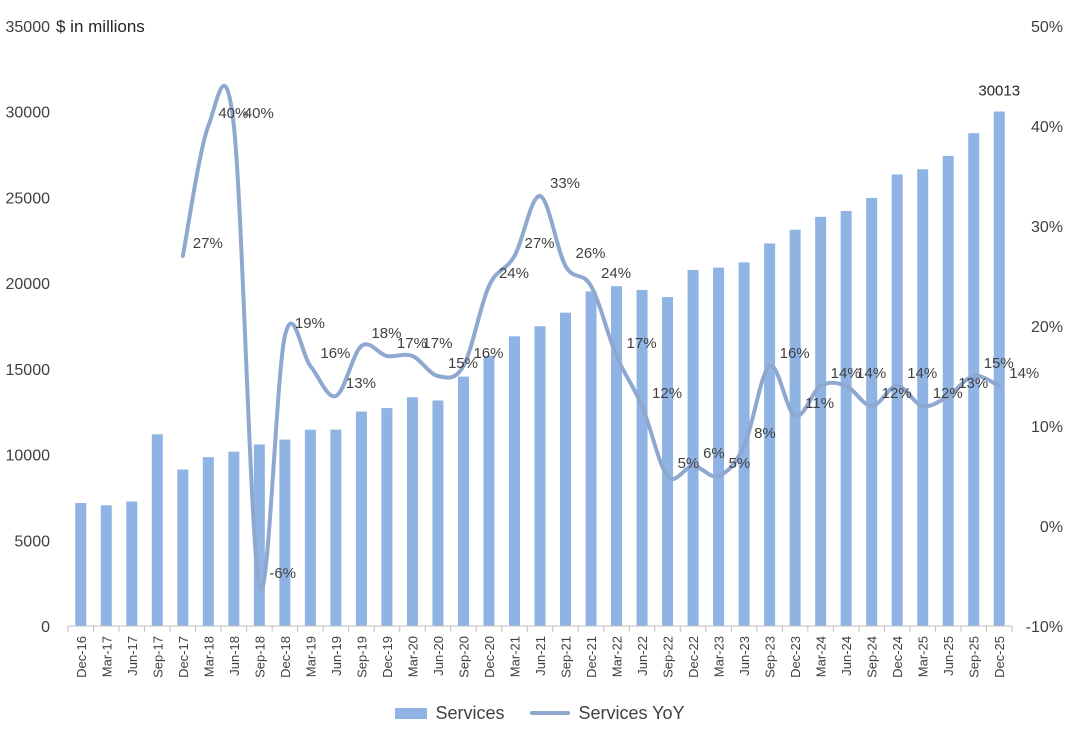  What do you see at coordinates (795, 657) in the screenshot?
I see `x-tick-label: Dec-23` at bounding box center [795, 657].